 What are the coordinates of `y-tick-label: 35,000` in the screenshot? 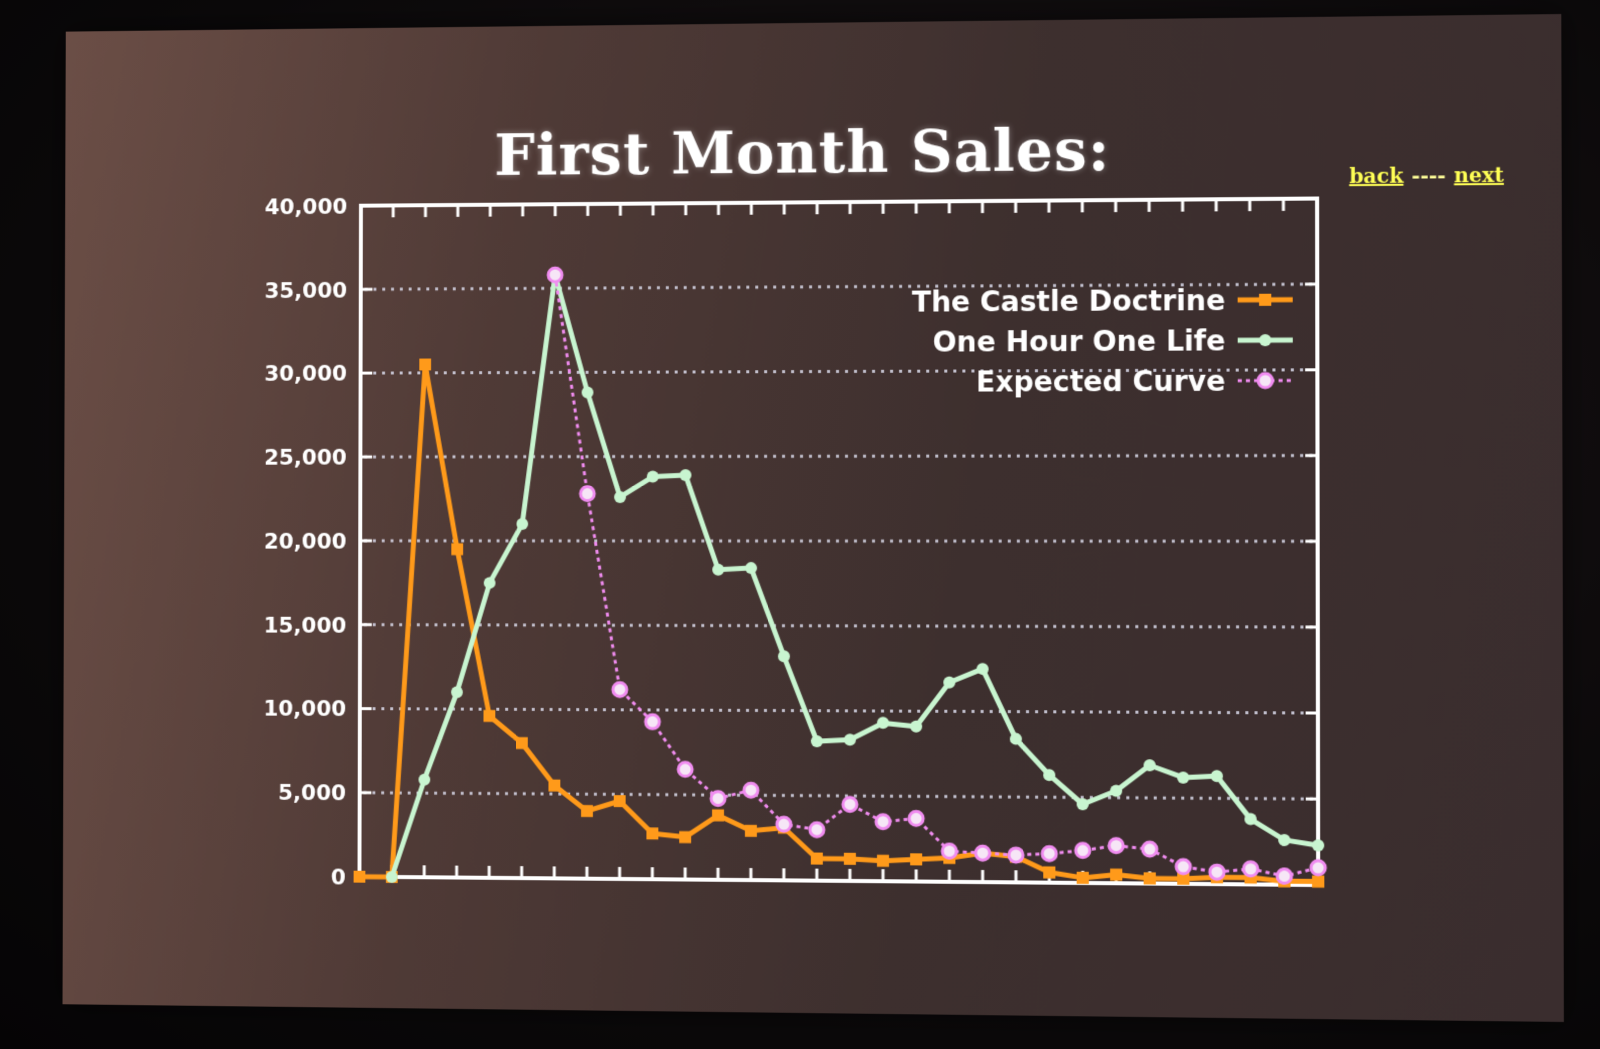 It's located at (305, 290).